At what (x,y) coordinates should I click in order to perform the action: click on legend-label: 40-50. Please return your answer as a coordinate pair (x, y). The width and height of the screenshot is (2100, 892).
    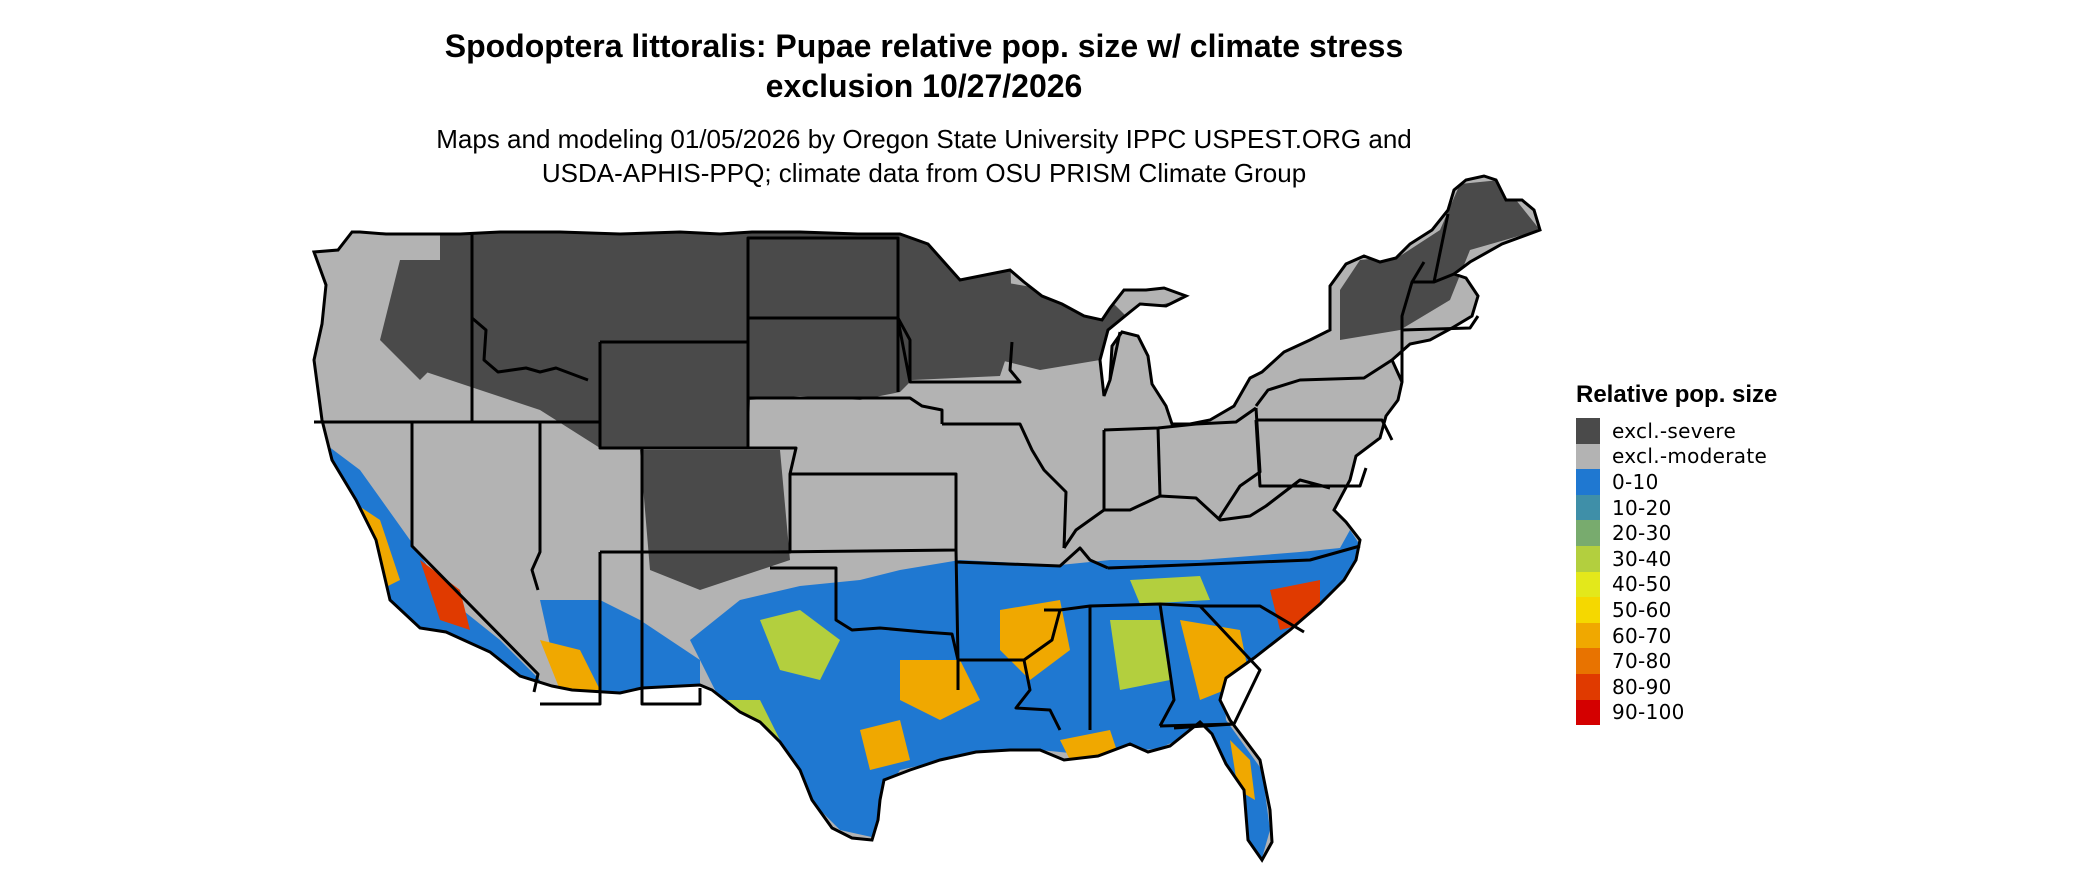
    Looking at the image, I should click on (1642, 584).